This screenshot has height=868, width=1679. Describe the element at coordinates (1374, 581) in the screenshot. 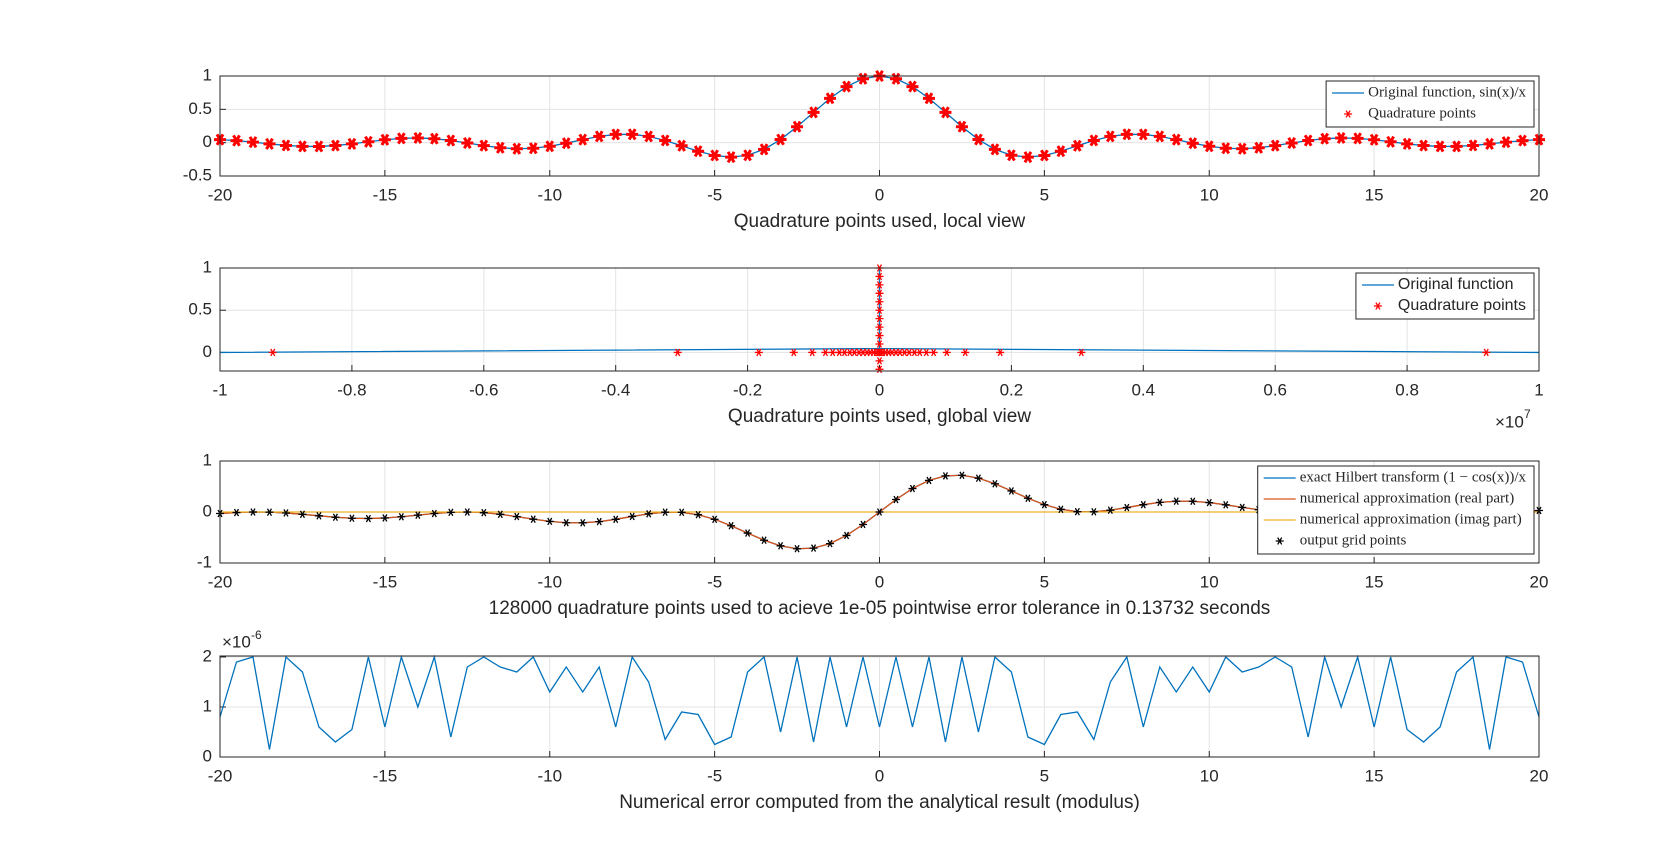

I see `x-tick-label: 15` at that location.